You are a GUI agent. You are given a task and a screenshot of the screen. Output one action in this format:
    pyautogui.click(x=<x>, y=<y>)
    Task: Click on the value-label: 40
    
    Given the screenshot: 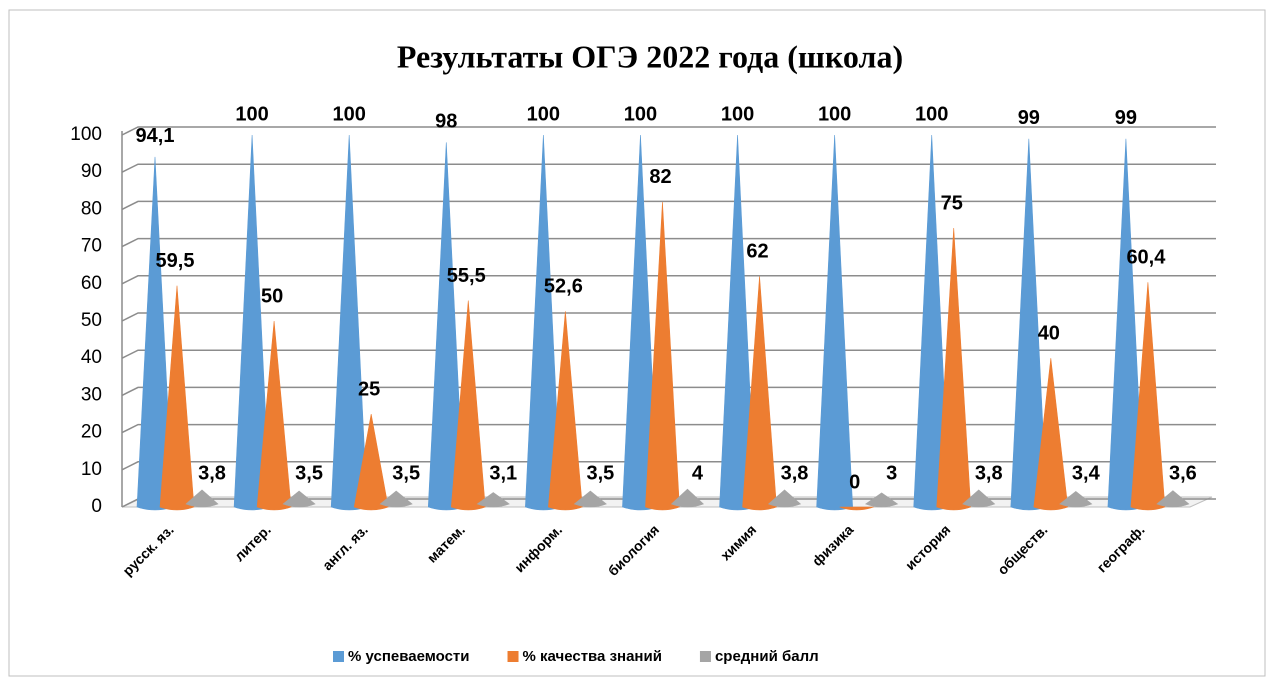 What is the action you would take?
    pyautogui.click(x=1049, y=333)
    